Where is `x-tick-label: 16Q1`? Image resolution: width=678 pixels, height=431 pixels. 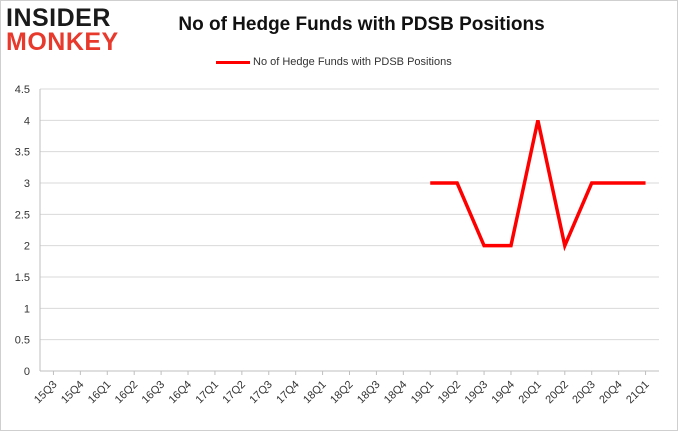 x-tick-label: 16Q1 is located at coordinates (100, 393).